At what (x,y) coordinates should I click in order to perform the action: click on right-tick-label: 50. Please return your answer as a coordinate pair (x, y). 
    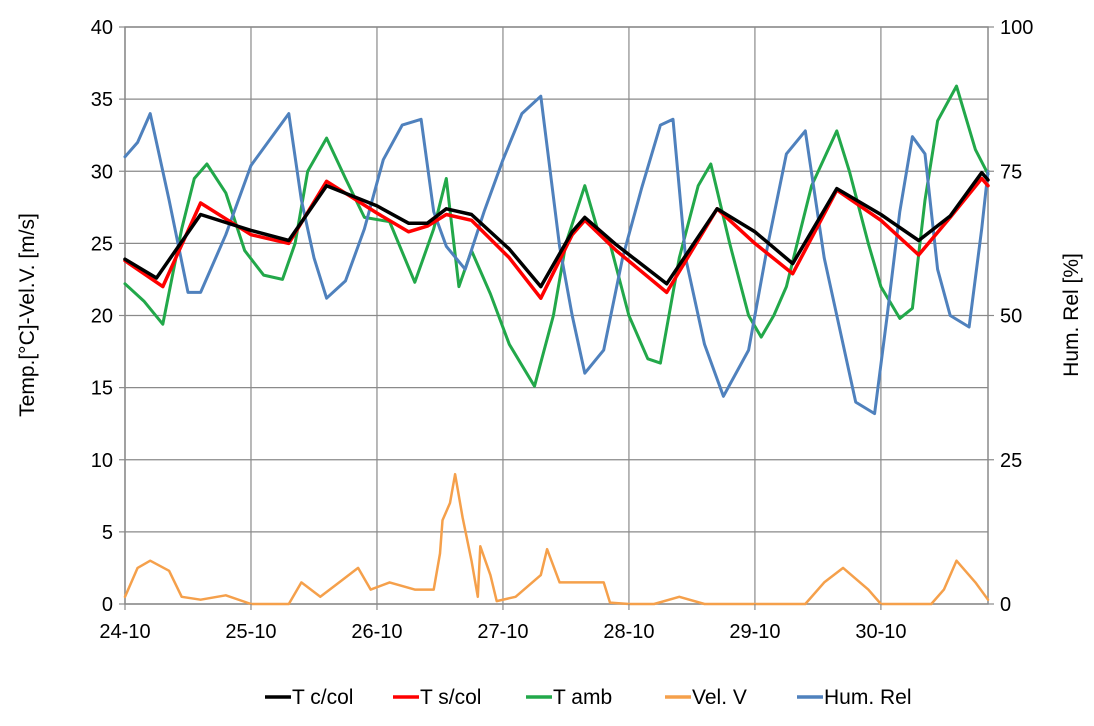
    Looking at the image, I should click on (1011, 317).